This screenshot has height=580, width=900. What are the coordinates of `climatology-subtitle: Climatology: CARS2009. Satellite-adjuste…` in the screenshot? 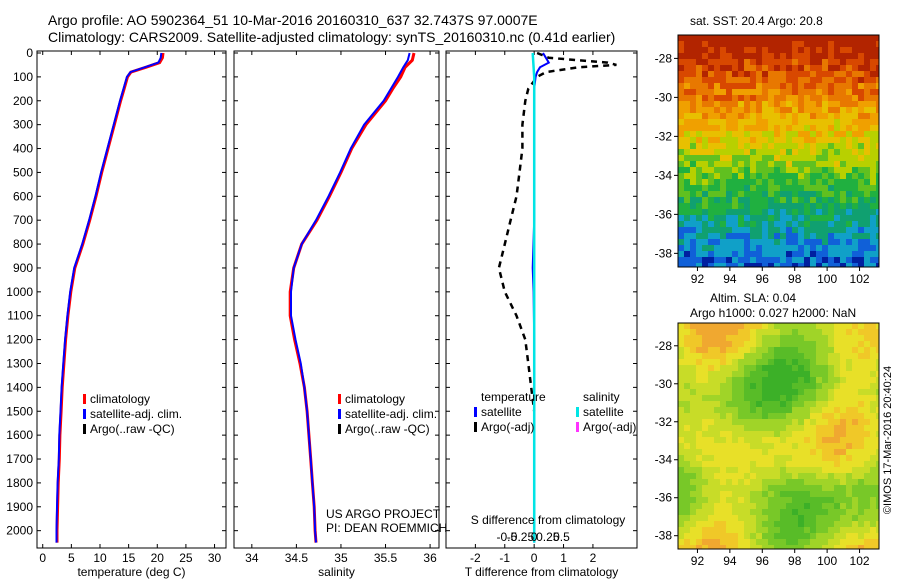 It's located at (332, 37).